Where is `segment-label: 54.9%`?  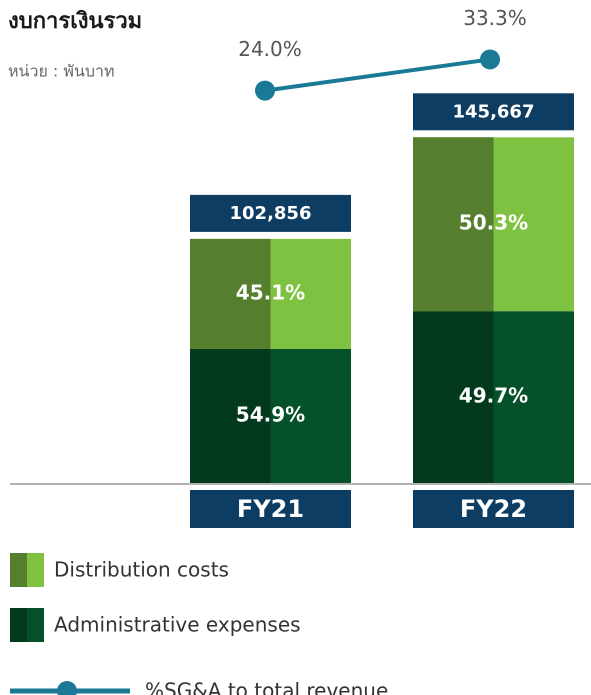 segment-label: 54.9% is located at coordinates (270, 414).